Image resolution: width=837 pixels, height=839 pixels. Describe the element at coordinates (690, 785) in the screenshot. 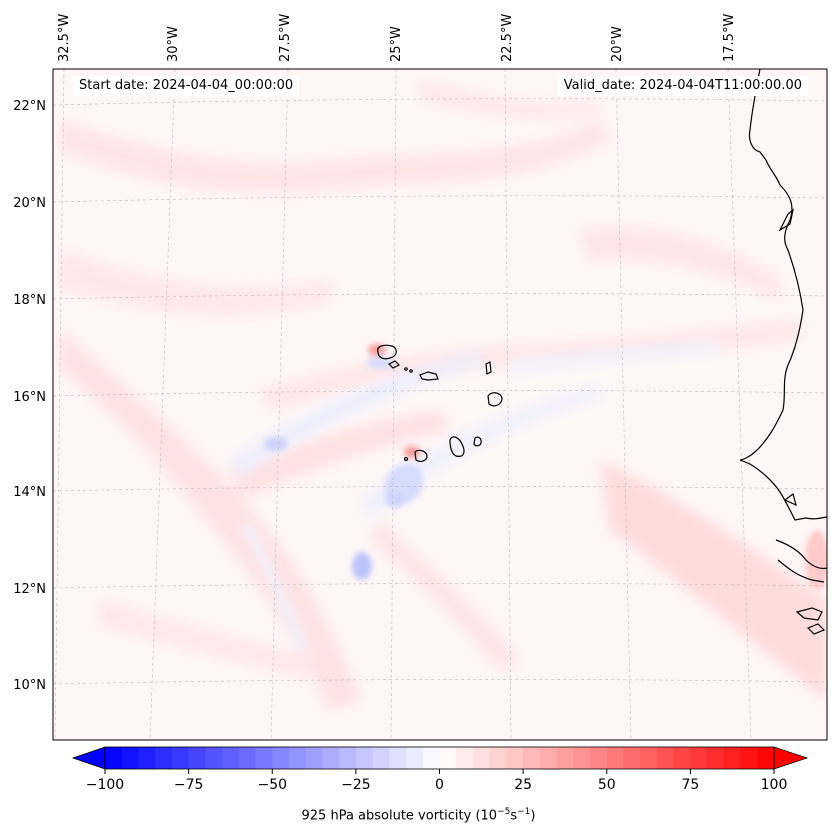

I see `colorbar-tick-label: 75` at that location.